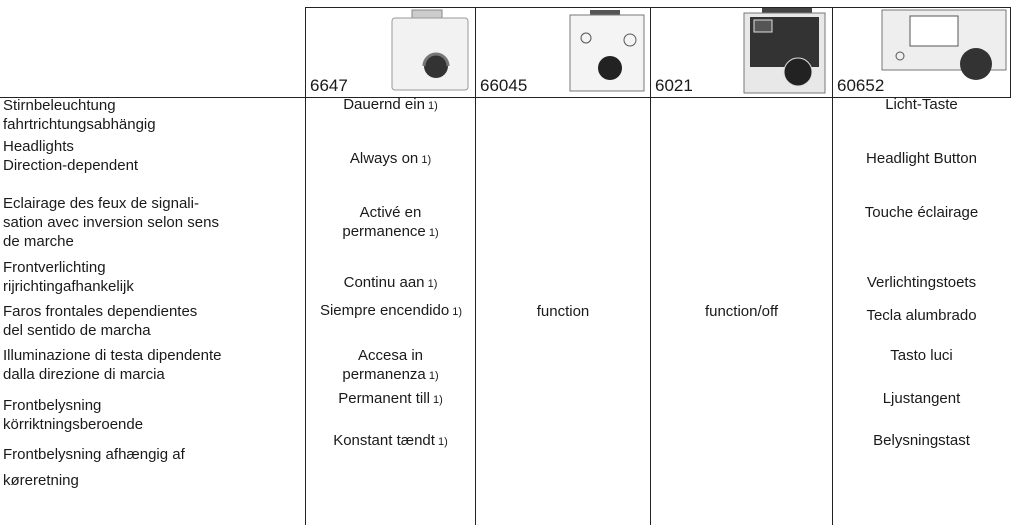 The width and height of the screenshot is (1015, 525). Describe the element at coordinates (674, 85) in the screenshot. I see `model-number: 6021` at that location.